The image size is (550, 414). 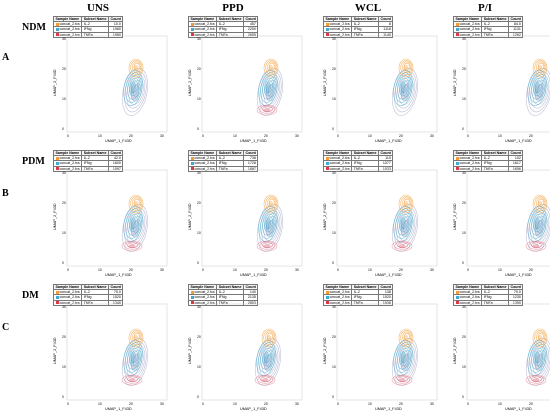 What do you see at coordinates (385, 292) in the screenshot?
I see `legend-count: 138` at bounding box center [385, 292].